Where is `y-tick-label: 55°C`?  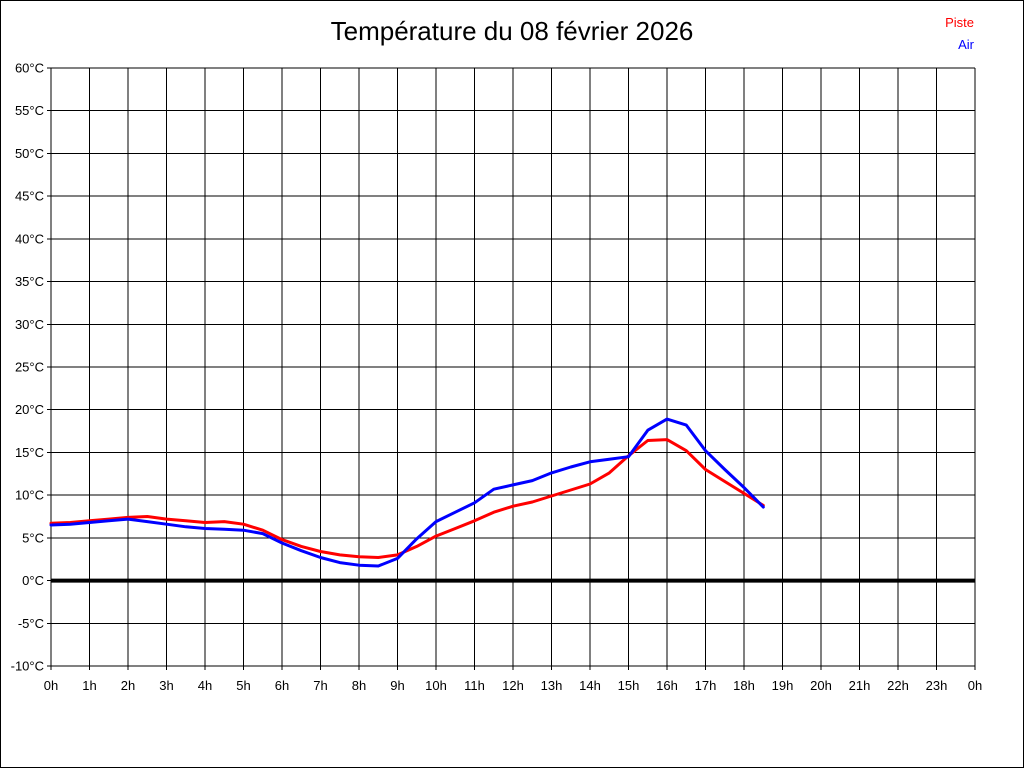
y-tick-label: 55°C is located at coordinates (29, 110).